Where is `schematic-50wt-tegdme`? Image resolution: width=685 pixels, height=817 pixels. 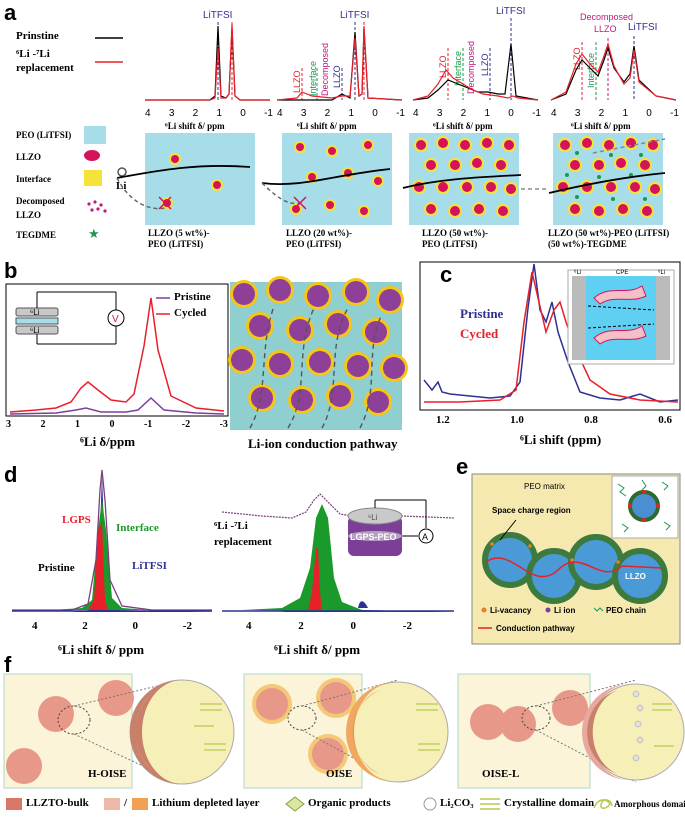
schematic-50wt-tegdme is located at coordinates (607, 179).